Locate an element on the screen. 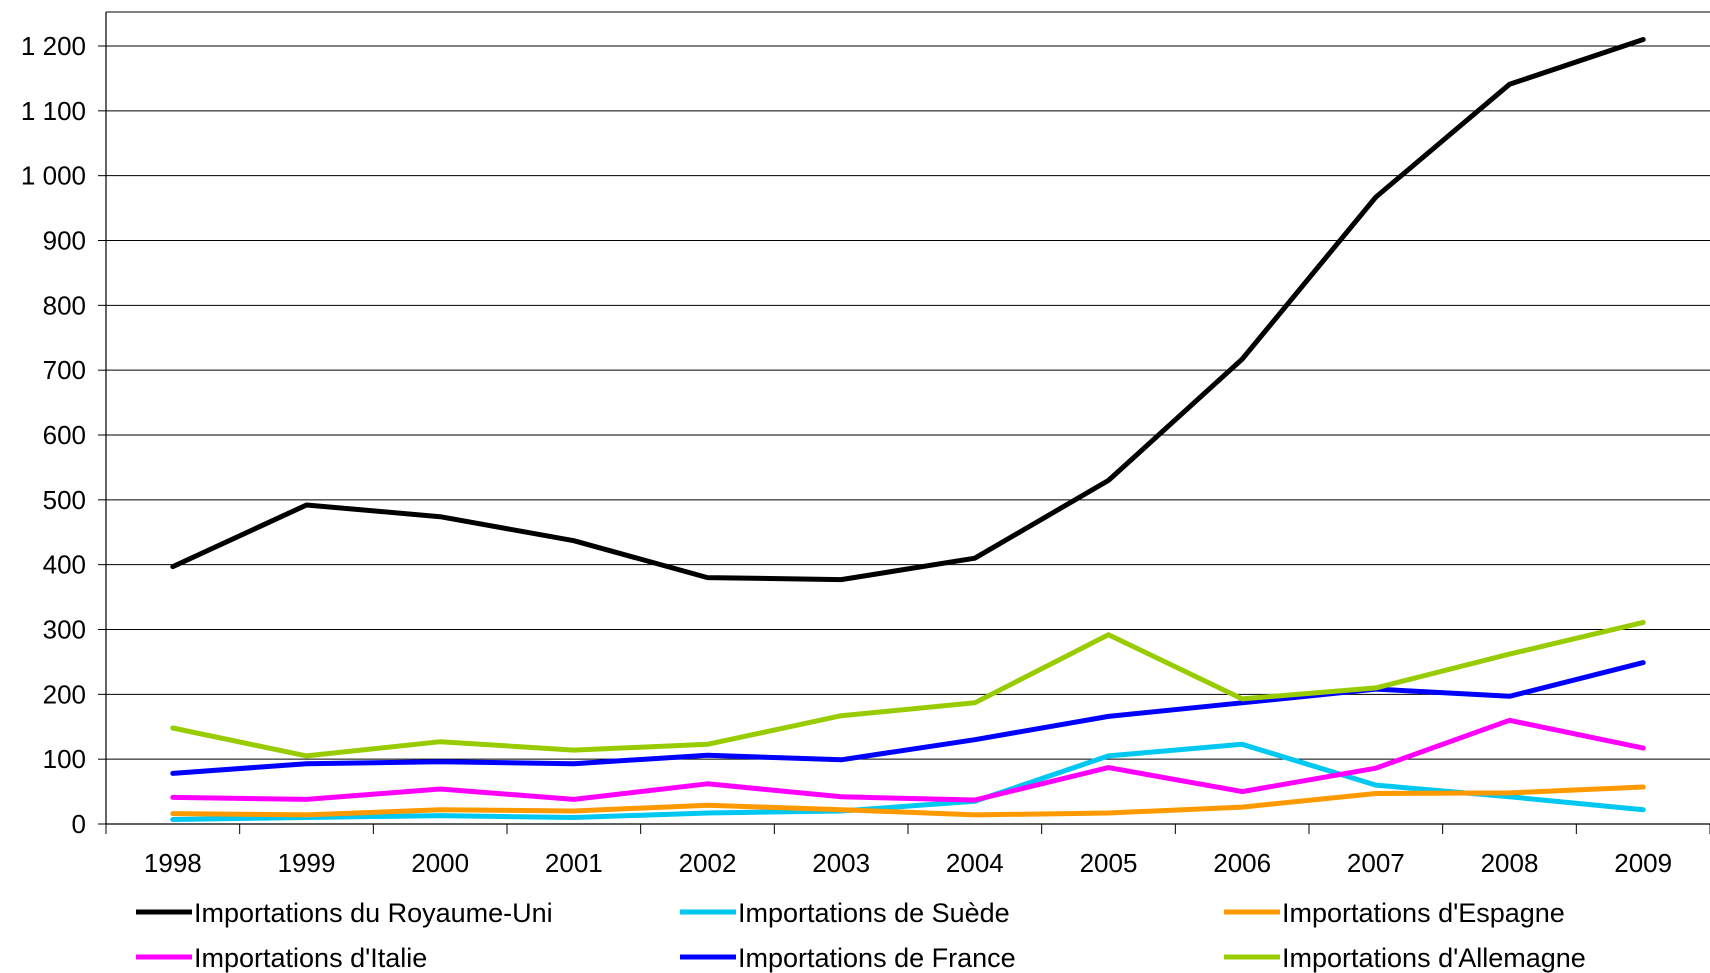 The image size is (1710, 973). y-tick-label: 500 is located at coordinates (64, 500).